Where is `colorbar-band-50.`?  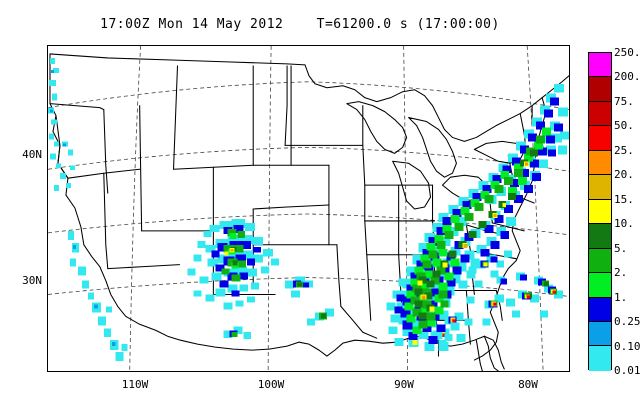 colorbar-band-50. is located at coordinates (600, 138).